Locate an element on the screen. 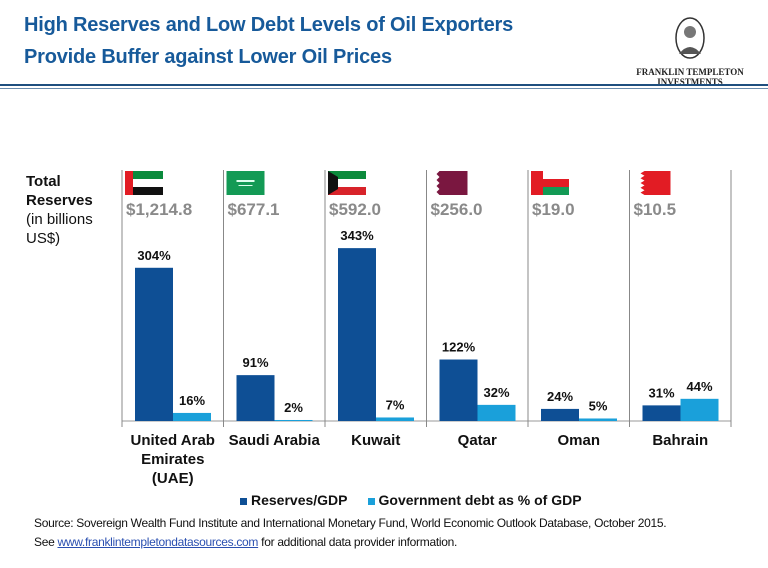 The image size is (768, 568). legend-item-debt: Government debt as % of GDP is located at coordinates (474, 500).